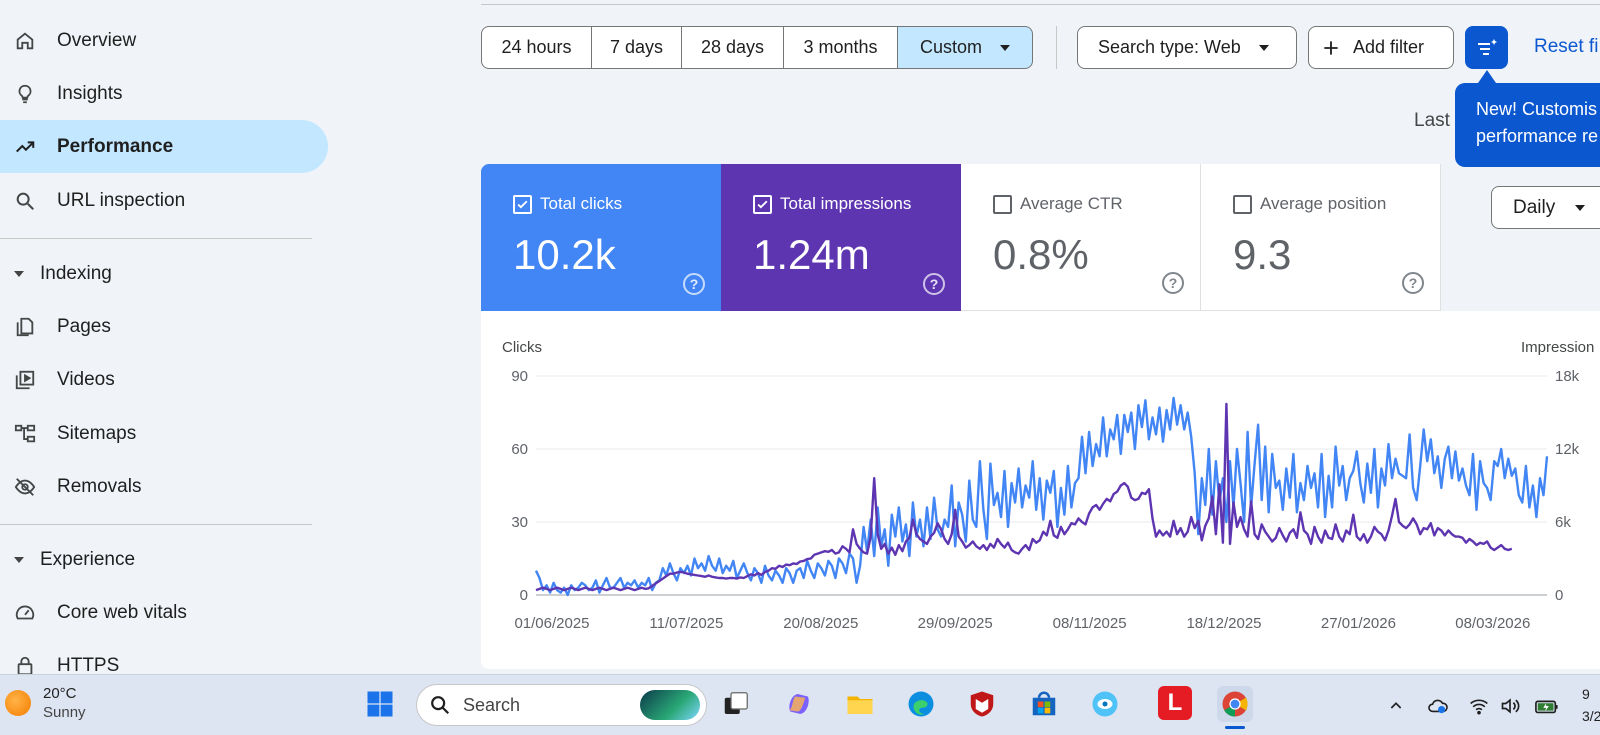 Image resolution: width=1600 pixels, height=735 pixels. Describe the element at coordinates (1041, 254) in the screenshot. I see `metric-value: 0.8%` at that location.